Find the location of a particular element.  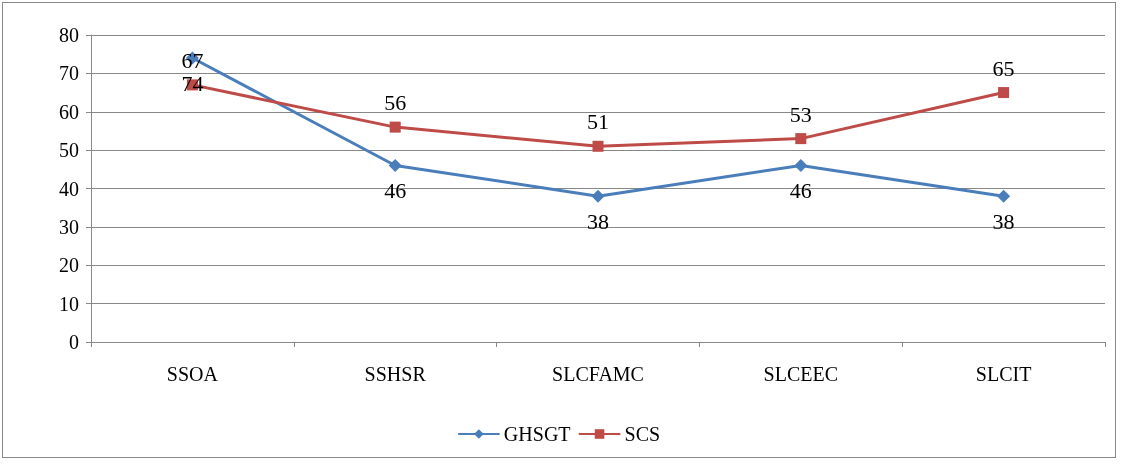

y-tick-label: 50 is located at coordinates (69, 150).